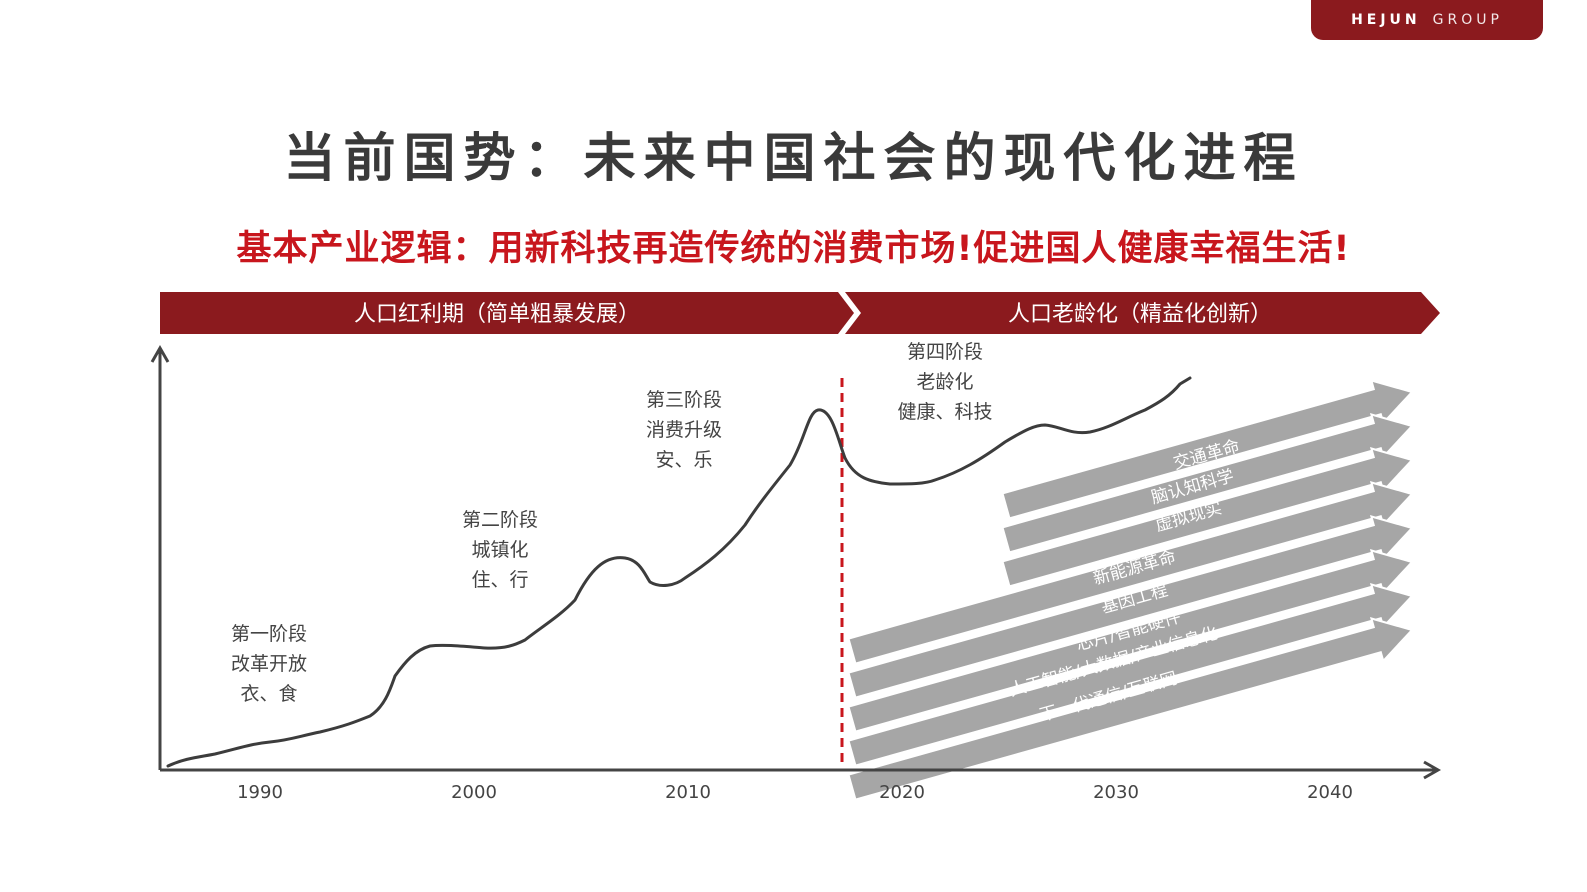 This screenshot has width=1587, height=892. What do you see at coordinates (499, 580) in the screenshot?
I see `svg-text: 住、行` at bounding box center [499, 580].